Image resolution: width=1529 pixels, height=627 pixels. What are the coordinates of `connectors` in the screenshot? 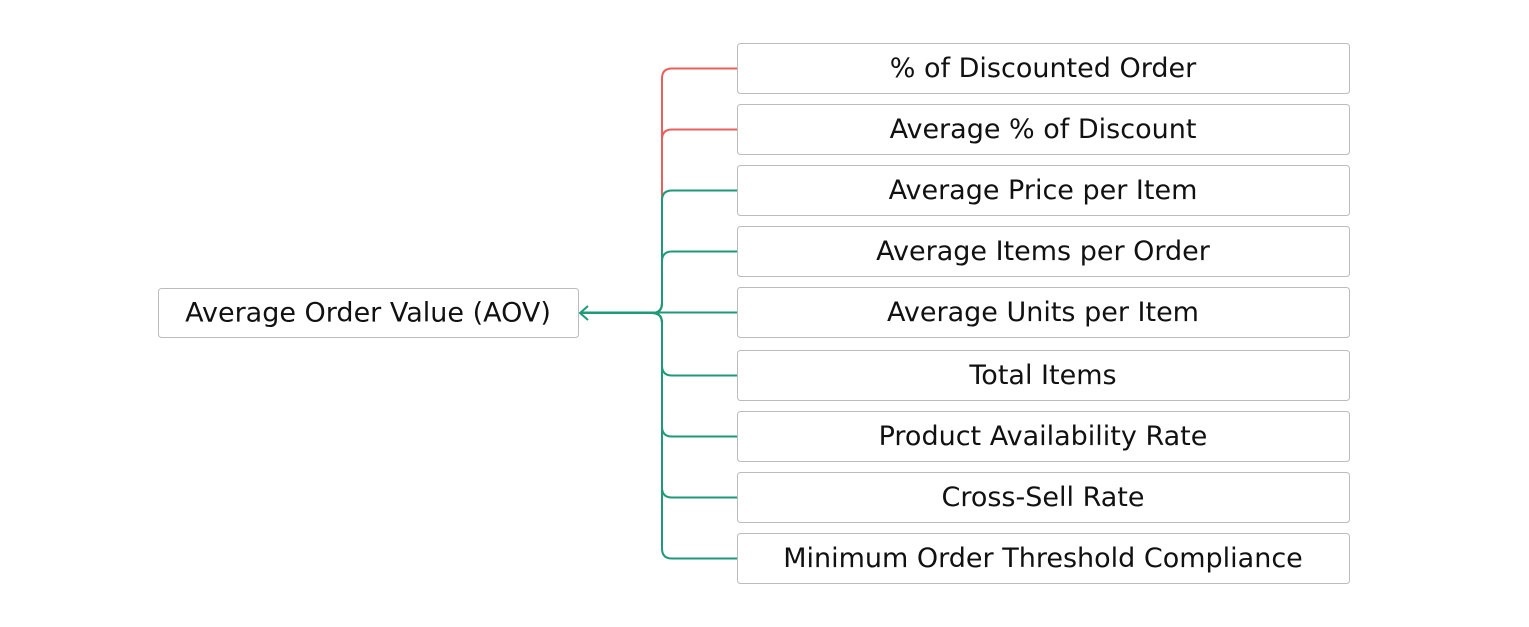 It's located at (658, 313).